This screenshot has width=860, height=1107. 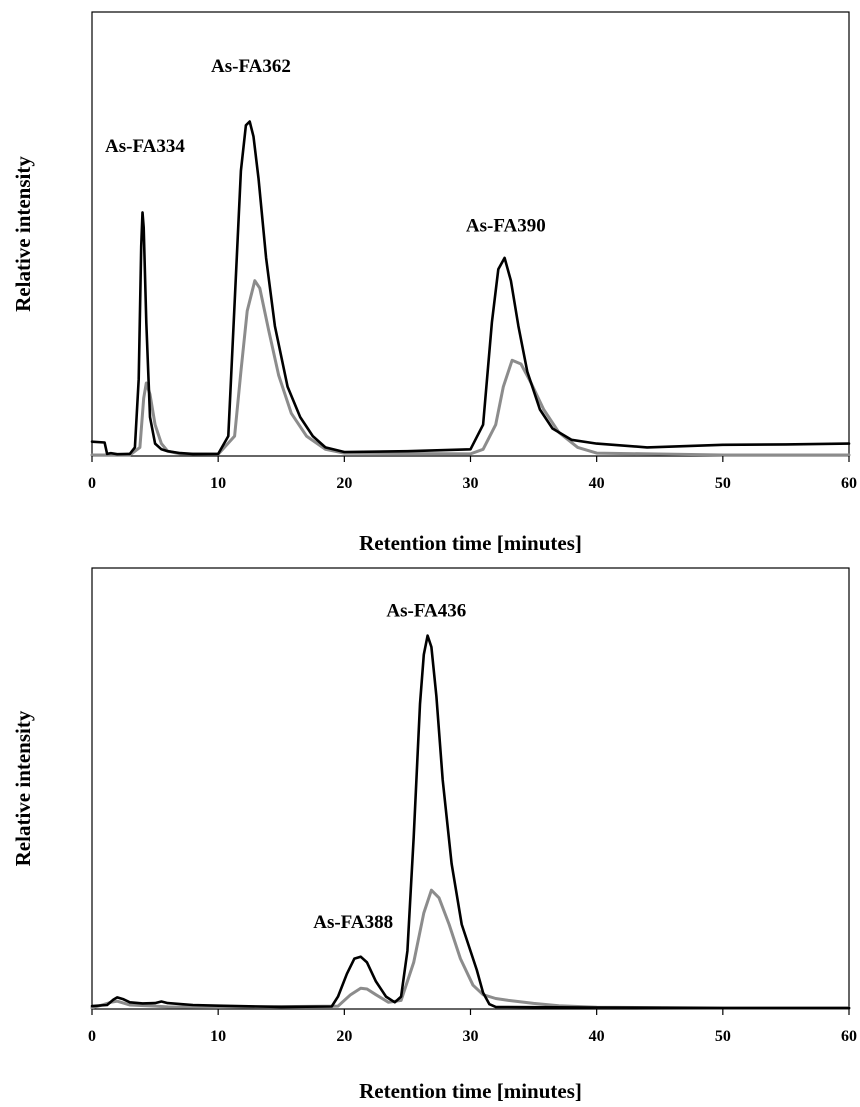 I want to click on peak-label: As-FA436, so click(x=426, y=611).